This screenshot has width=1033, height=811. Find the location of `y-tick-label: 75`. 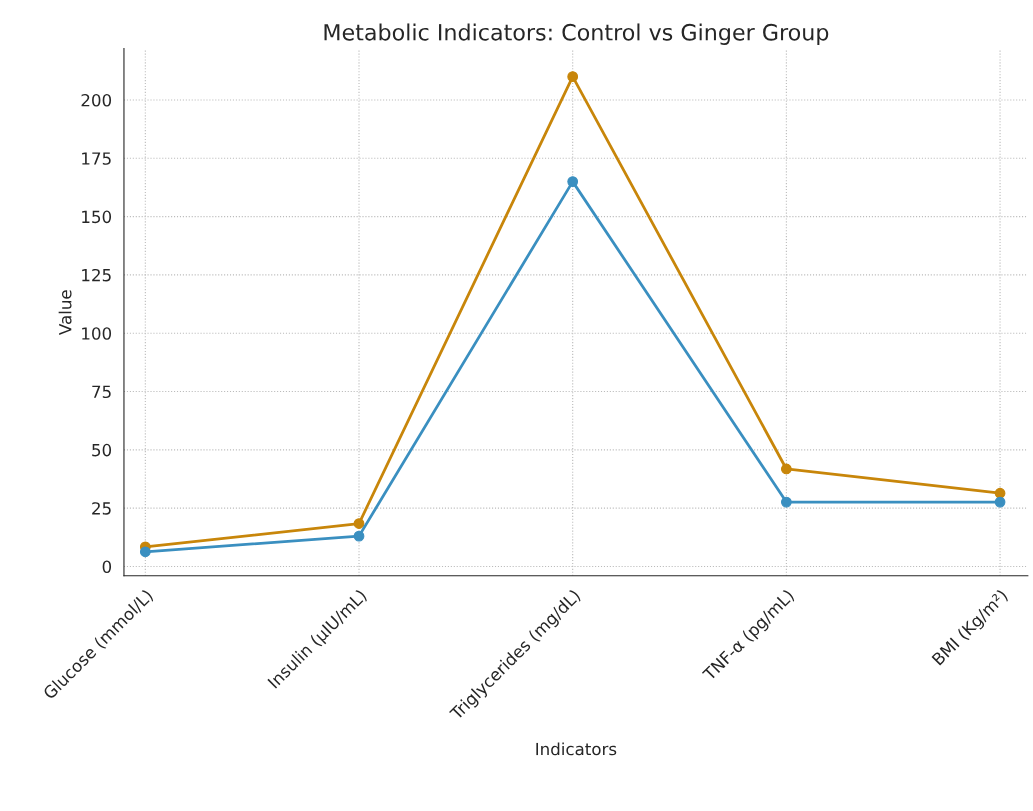

y-tick-label: 75 is located at coordinates (101, 392).